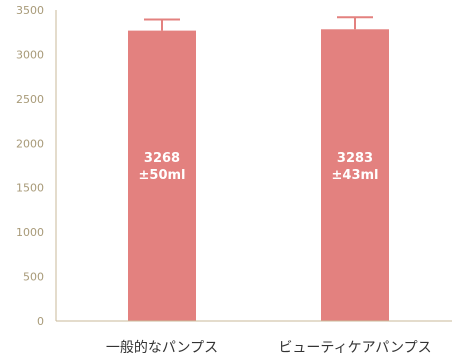 This screenshot has width=459, height=362. I want to click on data-label: ±50ml, so click(162, 175).